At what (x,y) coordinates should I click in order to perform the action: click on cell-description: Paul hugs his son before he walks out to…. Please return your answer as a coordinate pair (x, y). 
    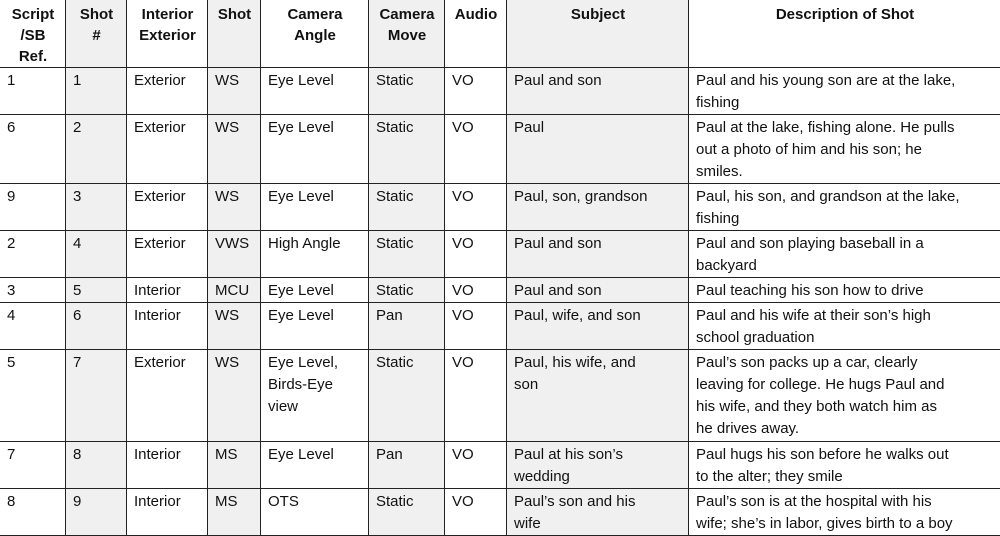
    Looking at the image, I should click on (844, 465).